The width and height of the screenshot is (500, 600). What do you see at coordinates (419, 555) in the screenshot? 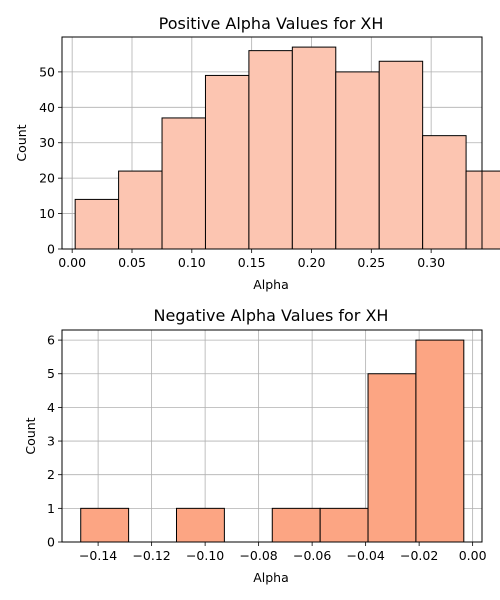
I see `x-tick-label: −0.02` at bounding box center [419, 555].